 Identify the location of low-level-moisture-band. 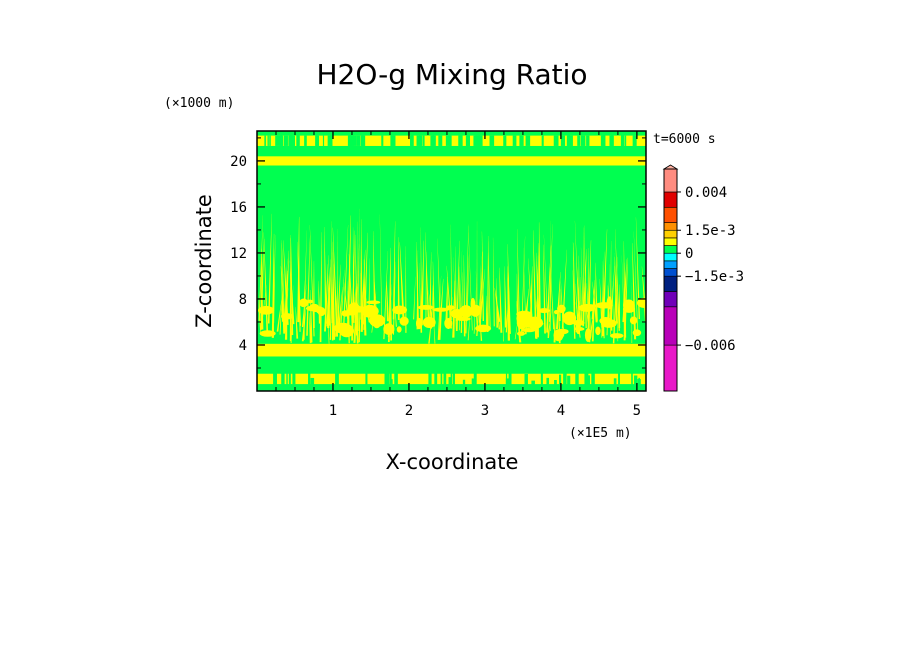
(451, 350).